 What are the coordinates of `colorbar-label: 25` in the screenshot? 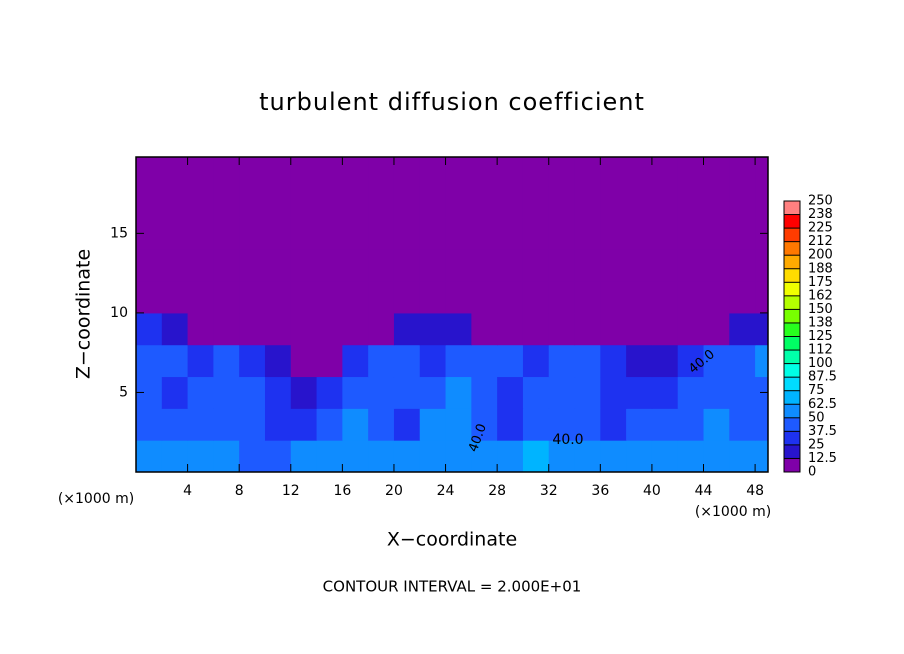 It's located at (816, 444).